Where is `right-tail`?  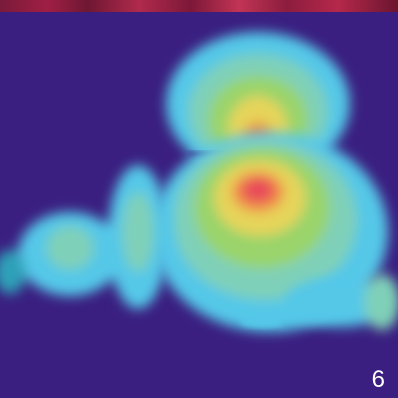
right-tail is located at coordinates (341, 302).